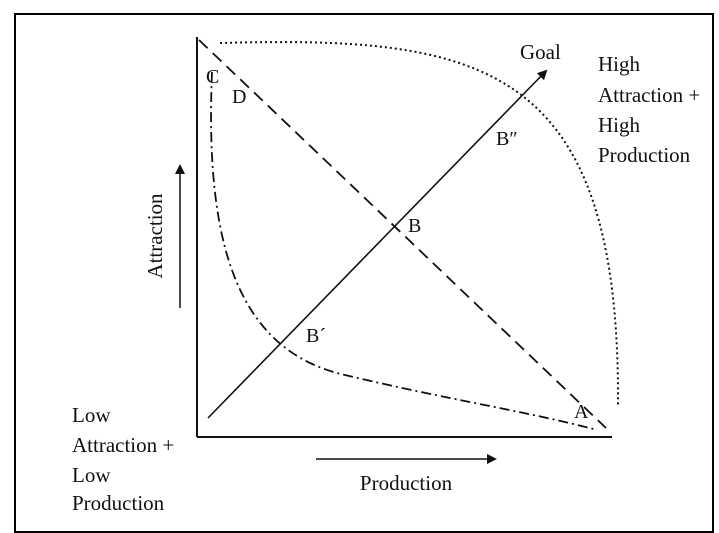 The width and height of the screenshot is (719, 533). What do you see at coordinates (316, 336) in the screenshot?
I see `point-b-prime-label: B´` at bounding box center [316, 336].